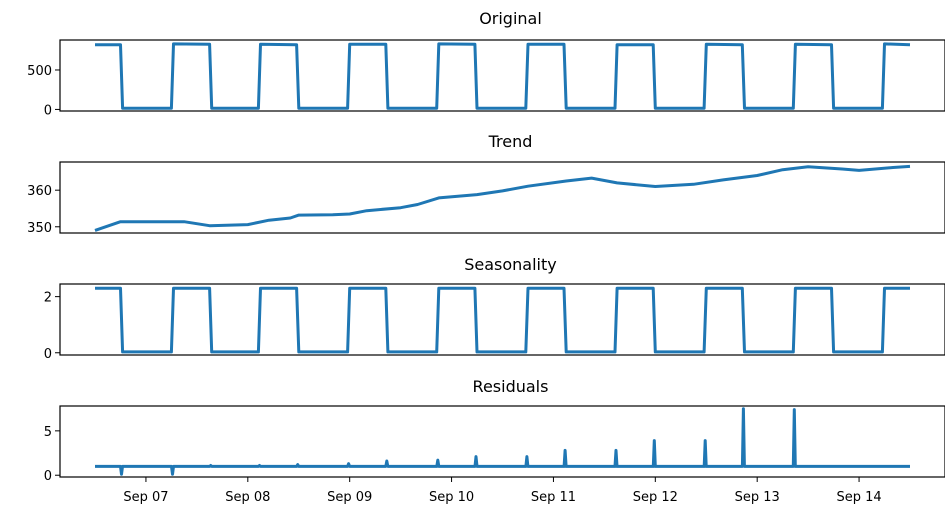  Describe the element at coordinates (349, 497) in the screenshot. I see `x-tick-label: Sep 09` at that location.